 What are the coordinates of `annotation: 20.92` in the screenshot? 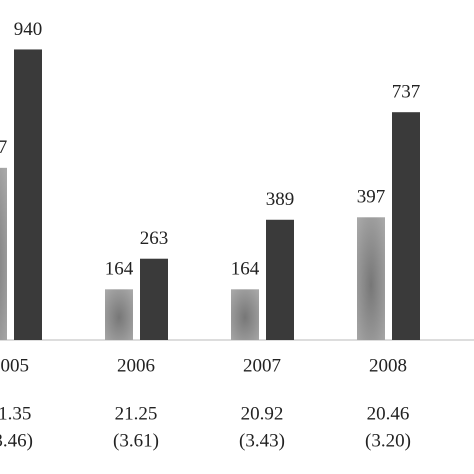 It's located at (262, 413).